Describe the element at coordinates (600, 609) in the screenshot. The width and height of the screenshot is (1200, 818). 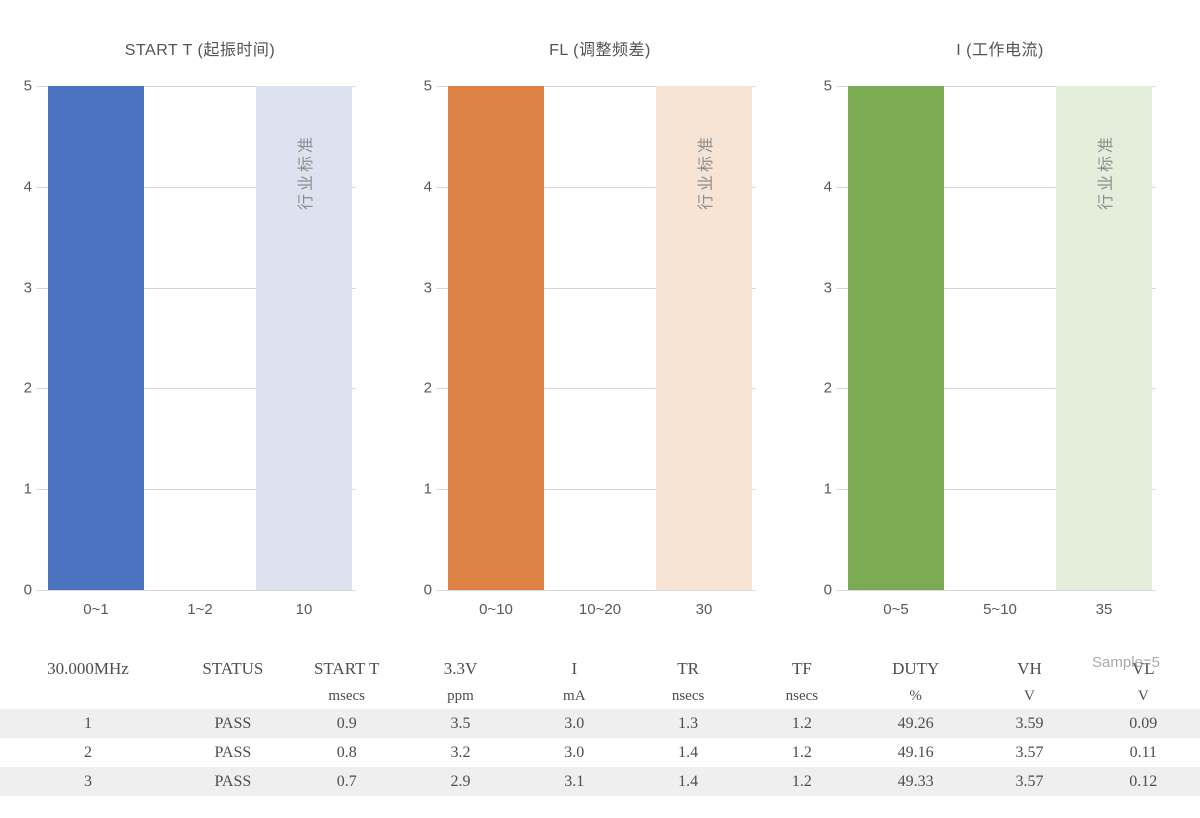
I see `x-axis-category-label: 10~20` at that location.